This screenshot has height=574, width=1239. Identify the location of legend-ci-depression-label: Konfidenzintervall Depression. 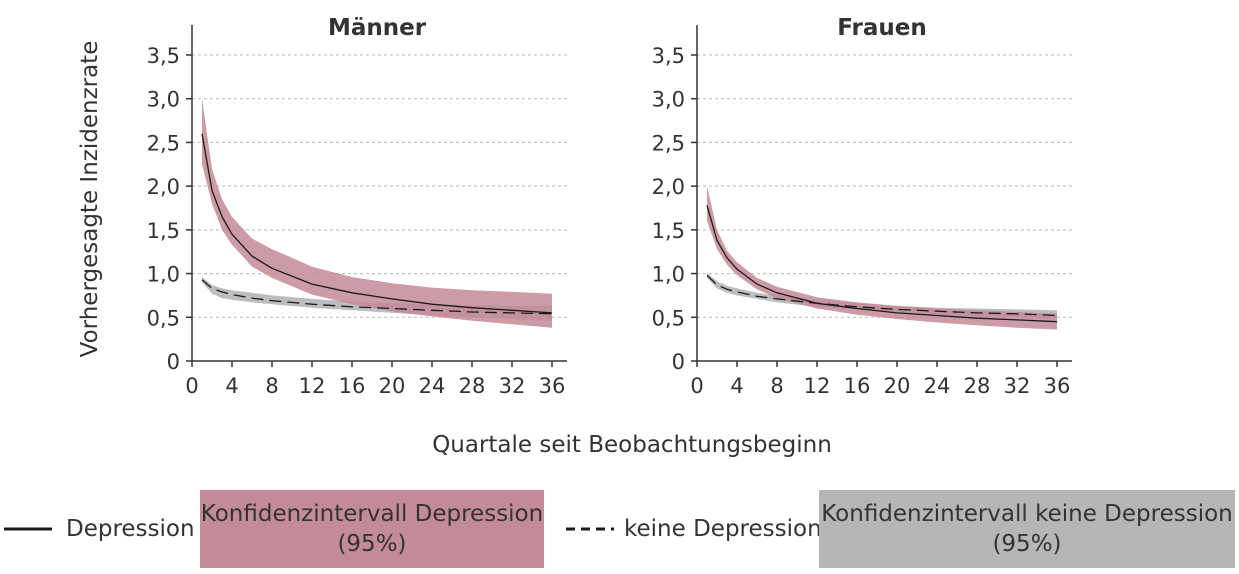
(372, 514).